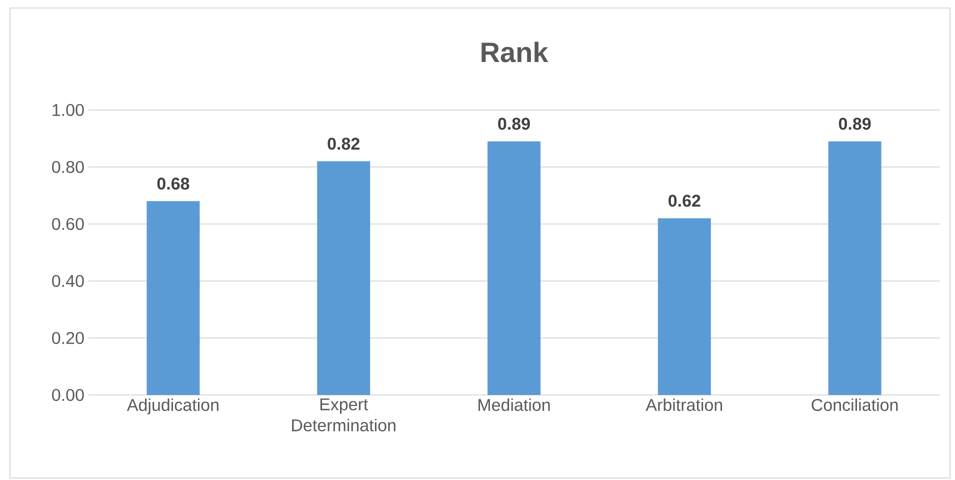 This screenshot has height=480, width=955. What do you see at coordinates (684, 404) in the screenshot?
I see `x-tick-label: Arbitration` at bounding box center [684, 404].